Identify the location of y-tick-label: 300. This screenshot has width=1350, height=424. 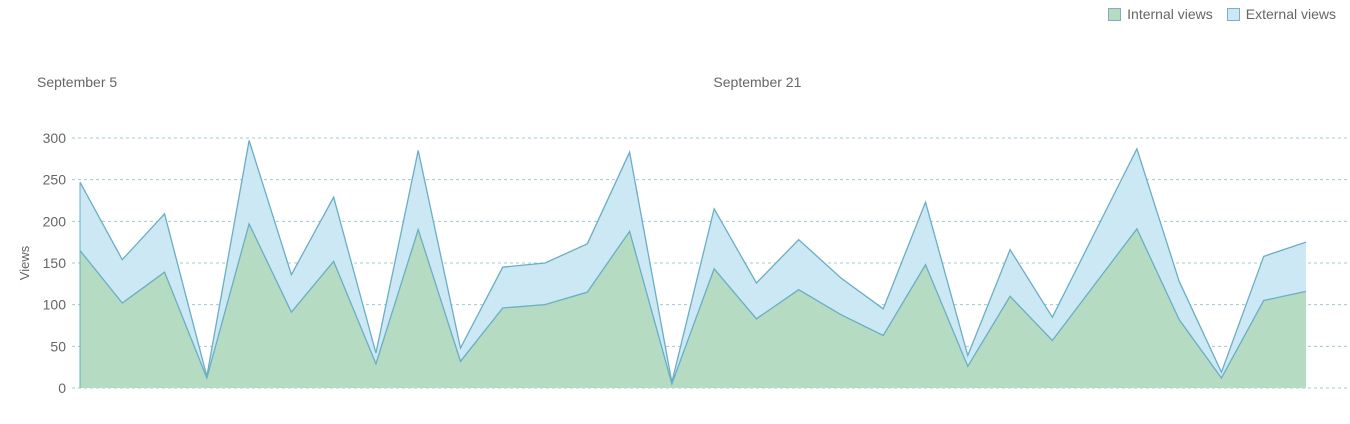
(55, 138).